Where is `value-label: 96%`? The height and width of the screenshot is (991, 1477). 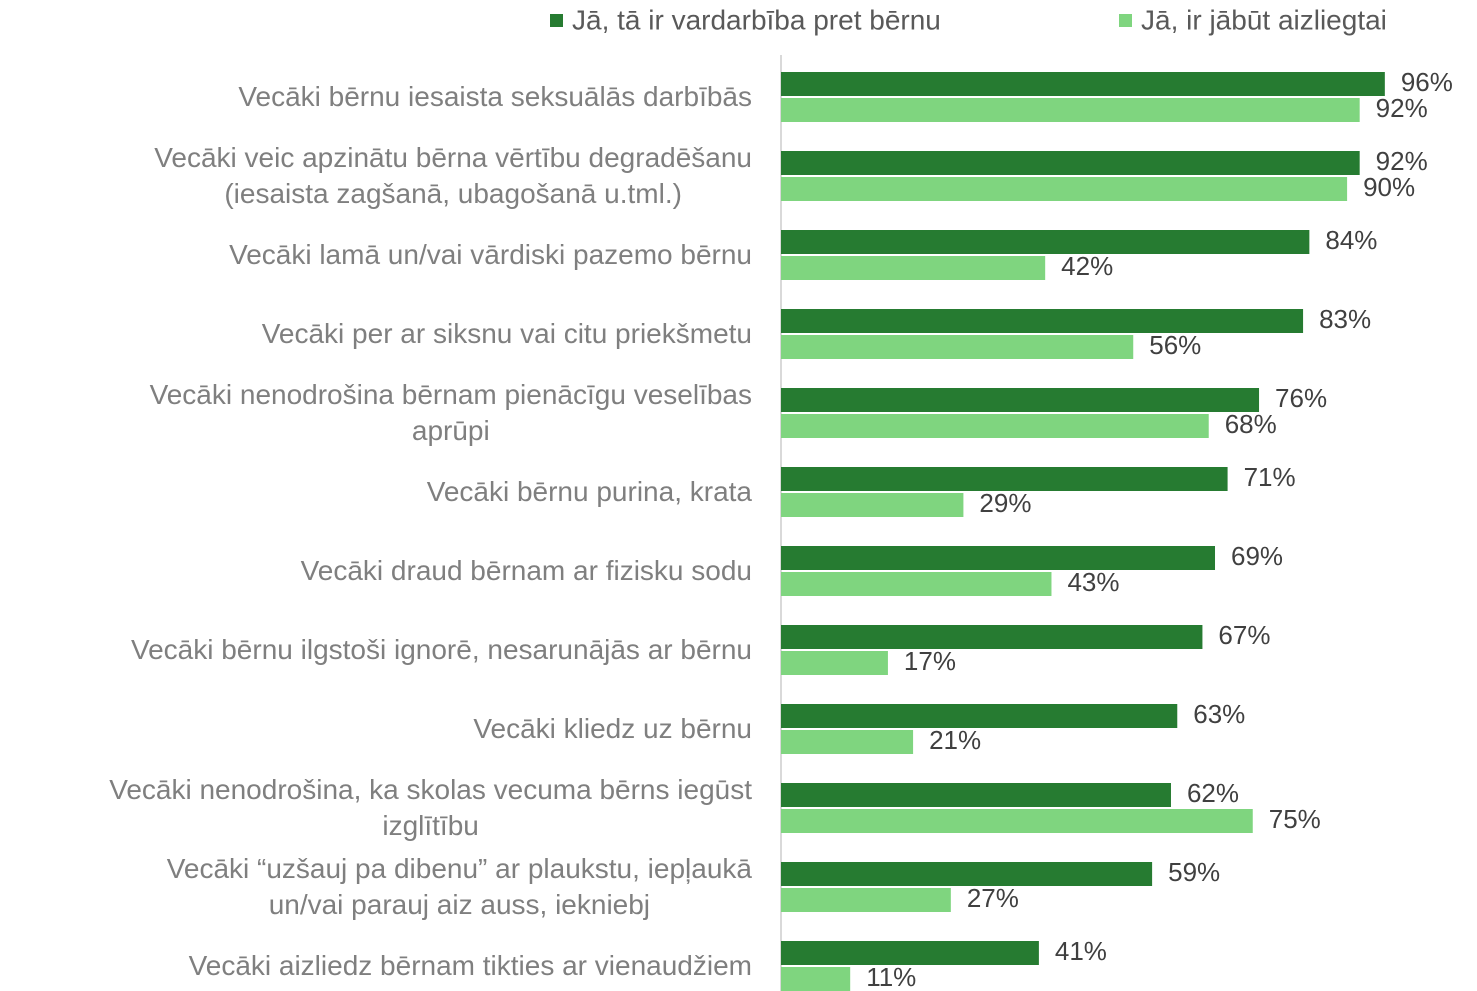 value-label: 96% is located at coordinates (1427, 82).